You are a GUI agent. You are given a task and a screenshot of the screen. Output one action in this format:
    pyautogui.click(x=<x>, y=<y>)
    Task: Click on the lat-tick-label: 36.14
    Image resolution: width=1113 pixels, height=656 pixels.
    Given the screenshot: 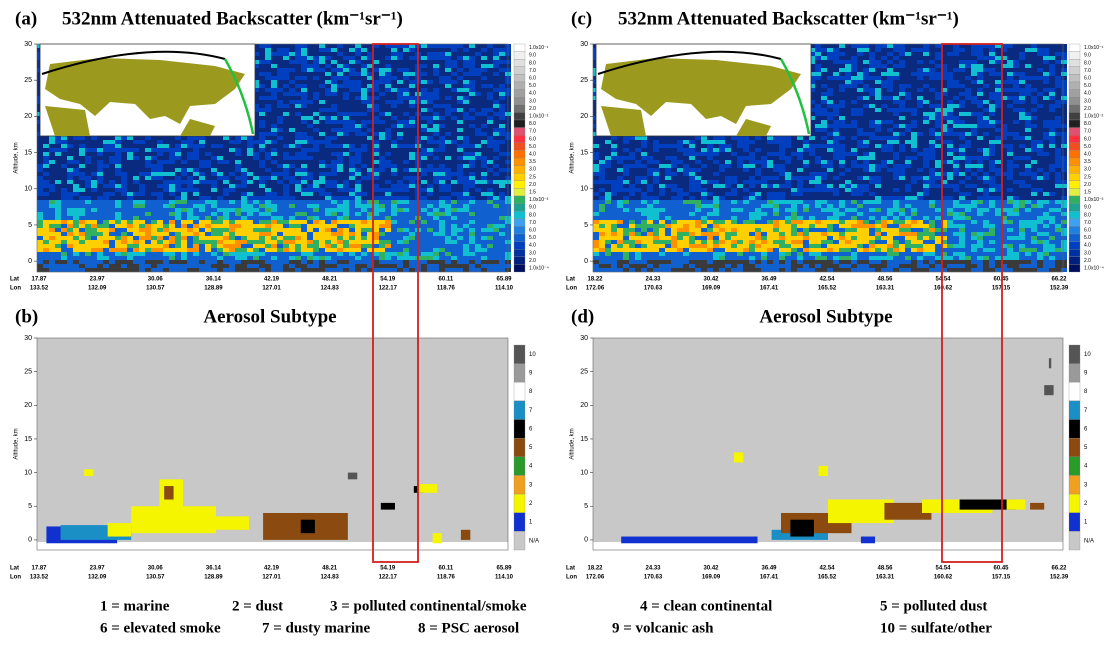 What is the action you would take?
    pyautogui.click(x=214, y=569)
    